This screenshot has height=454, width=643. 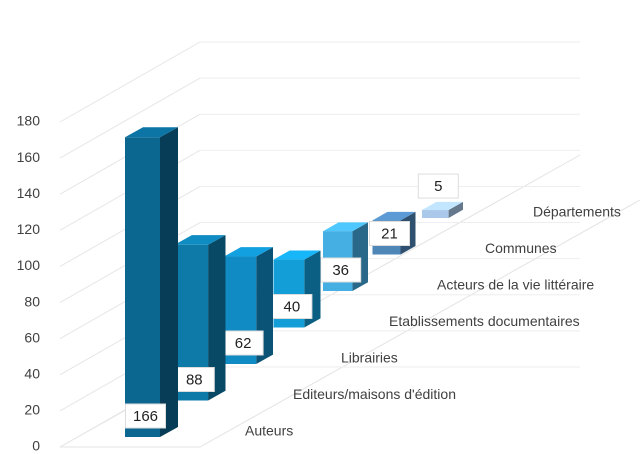 I want to click on value-label: 40, so click(x=292, y=306).